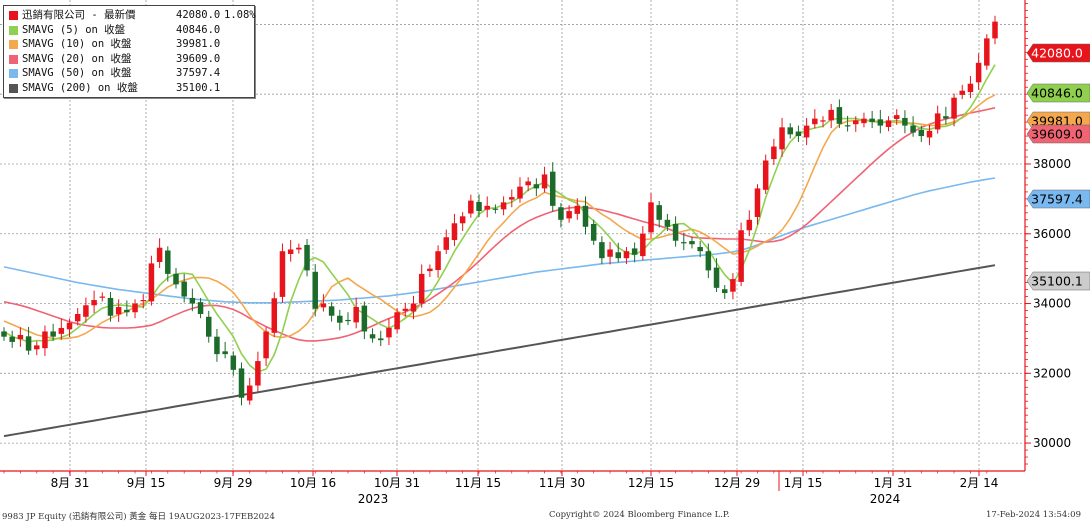 Image resolution: width=1090 pixels, height=523 pixels. I want to click on price-tag: 35100.1, so click(1058, 281).